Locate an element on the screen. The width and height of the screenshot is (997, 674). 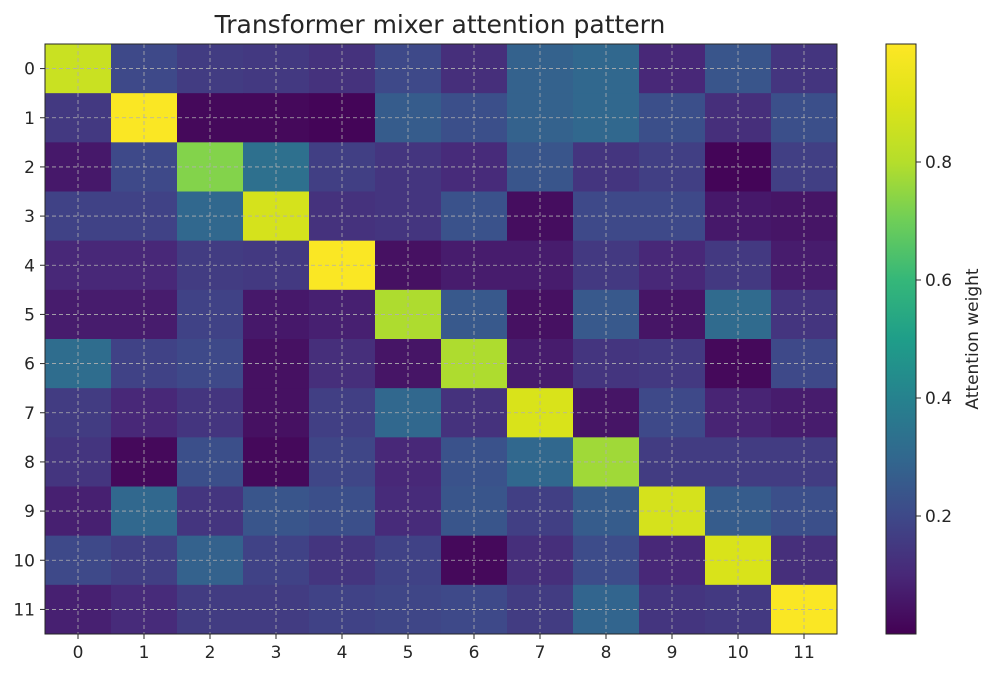
y-tick-label: 5 is located at coordinates (29, 315).